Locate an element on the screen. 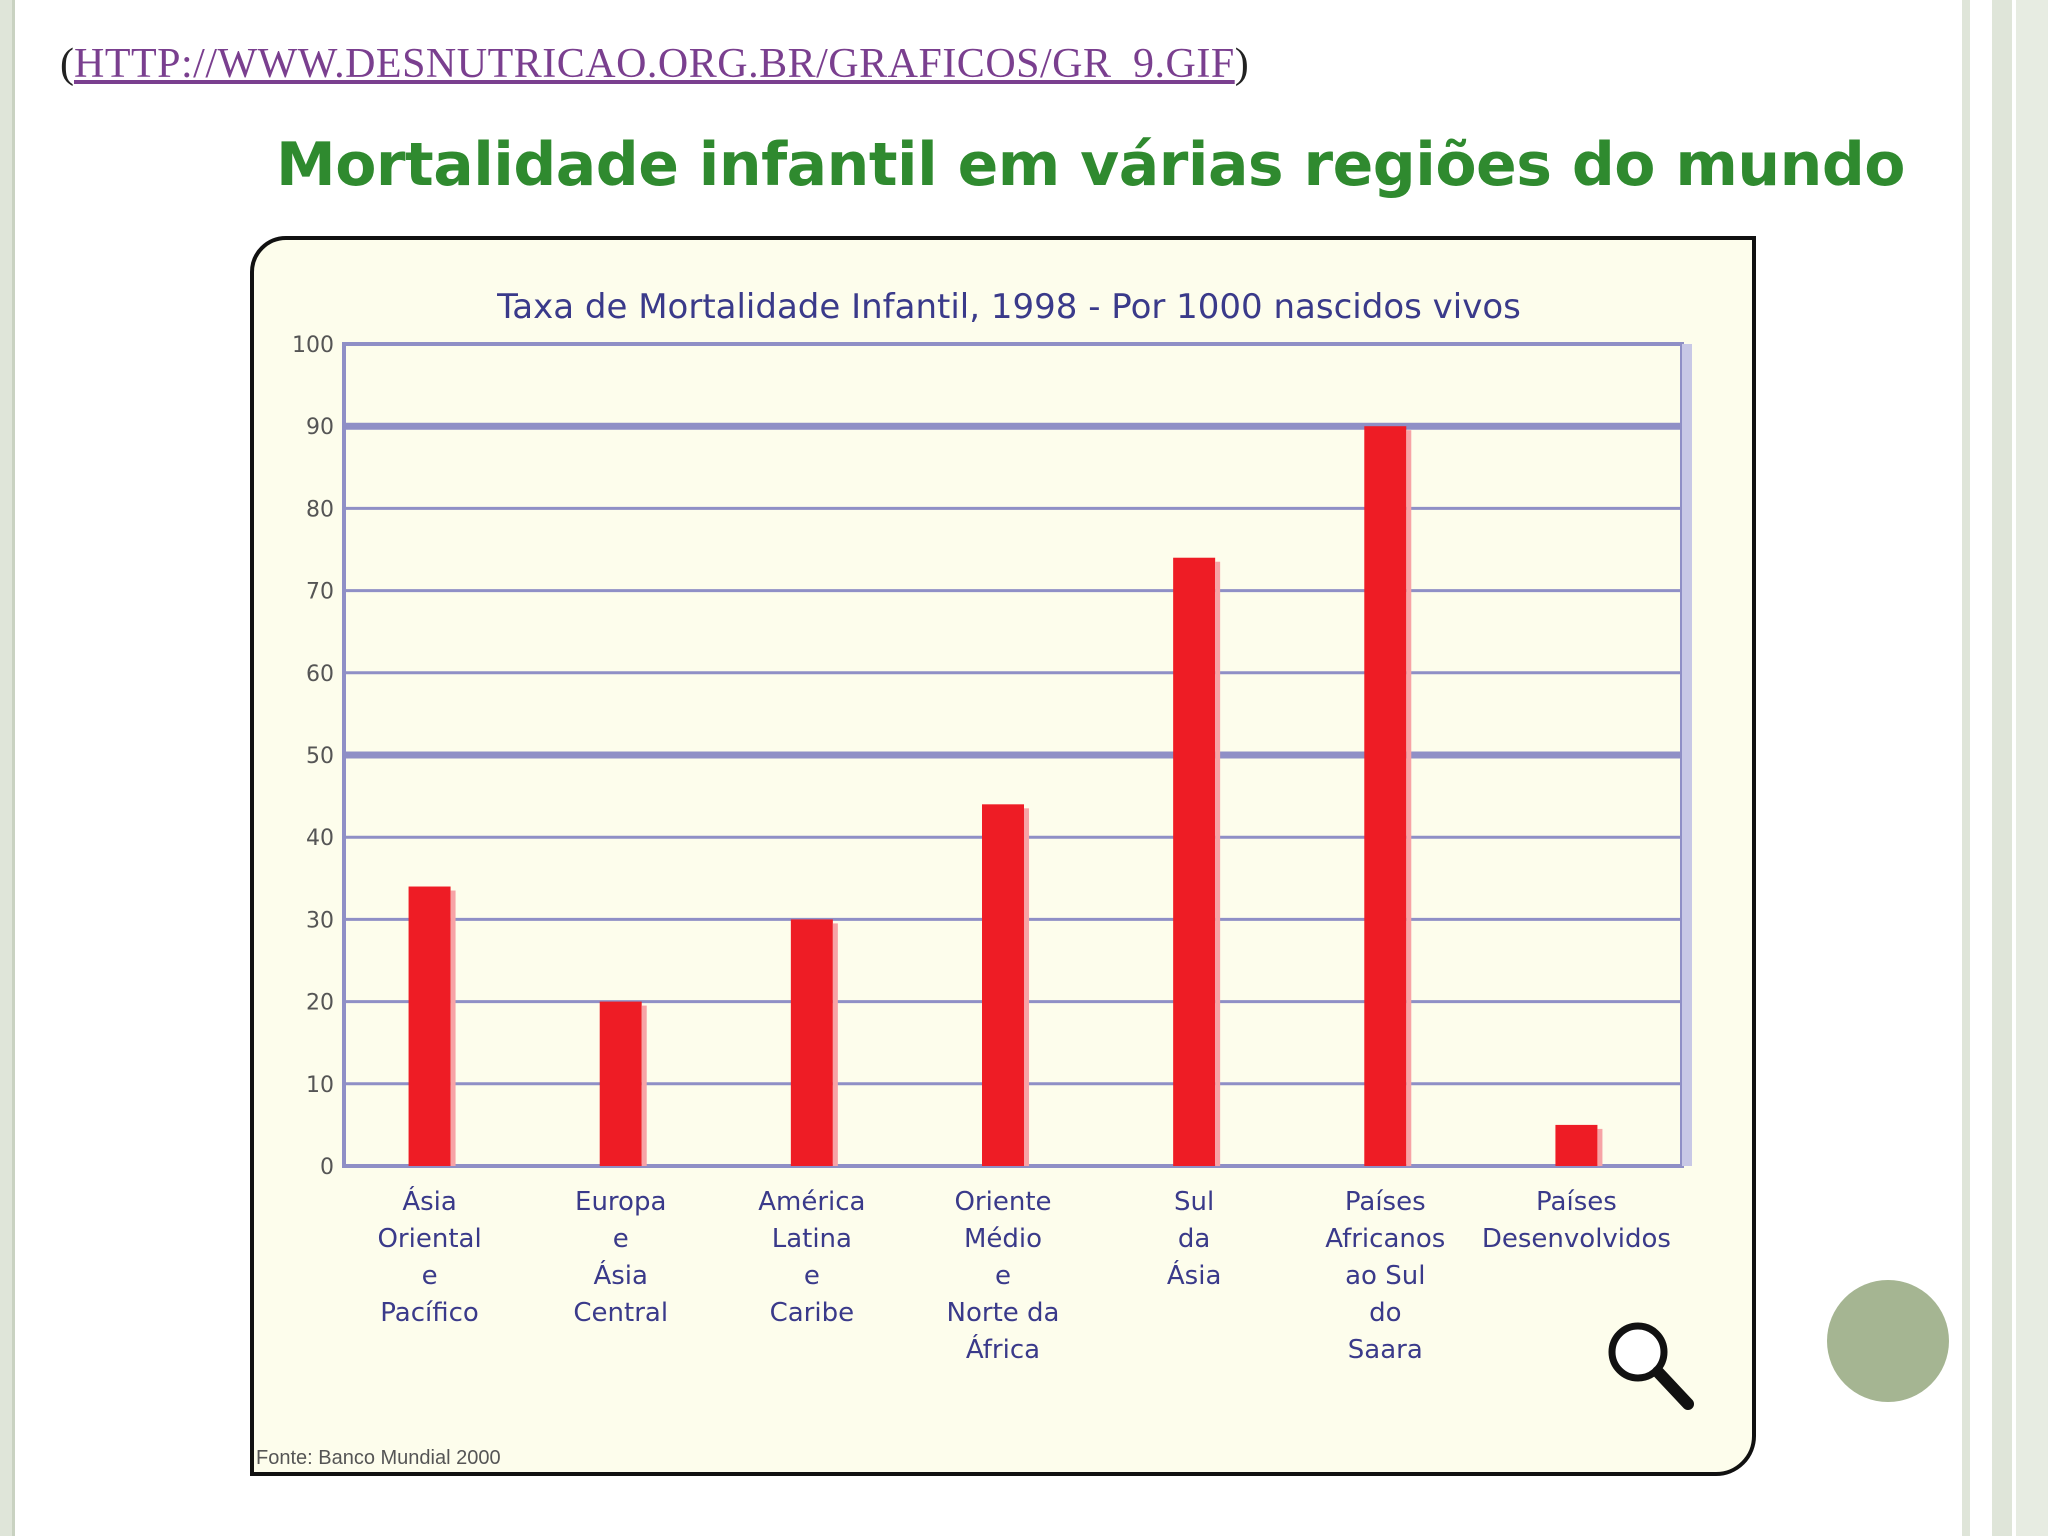  y-tick-label: 60 is located at coordinates (320, 674).